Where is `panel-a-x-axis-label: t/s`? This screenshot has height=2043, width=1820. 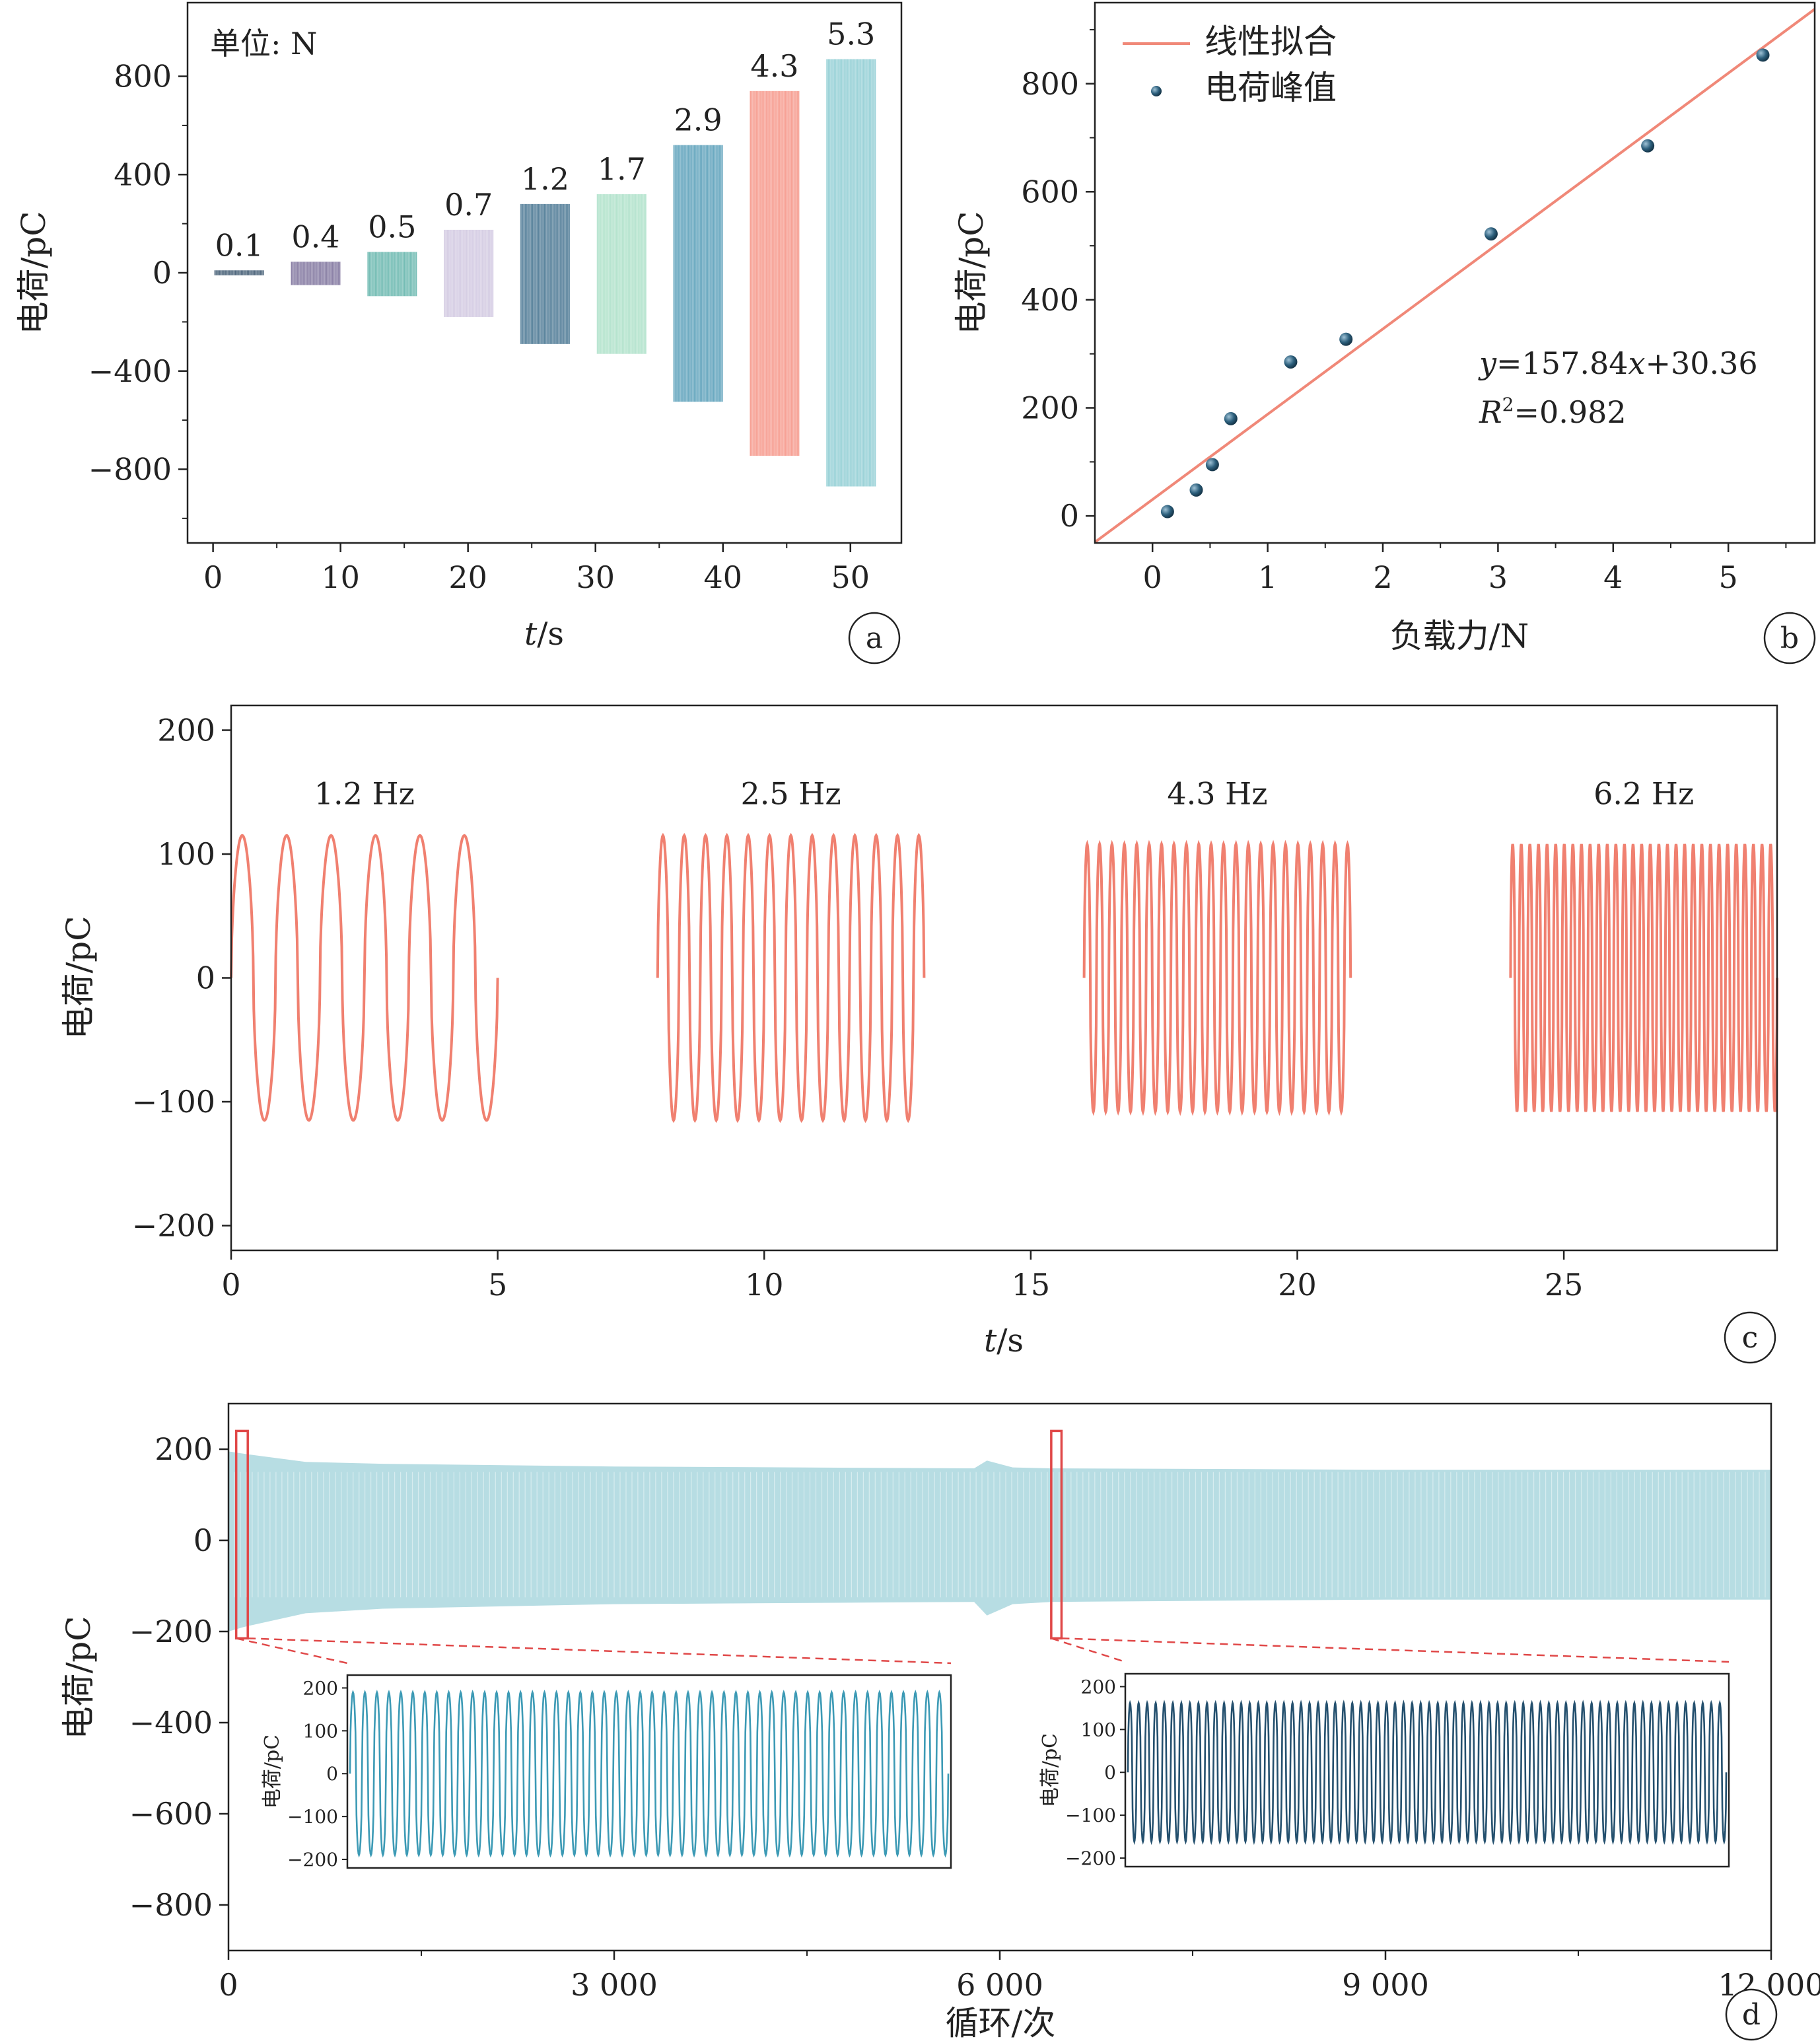 panel-a-x-axis-label: t/s is located at coordinates (544, 634).